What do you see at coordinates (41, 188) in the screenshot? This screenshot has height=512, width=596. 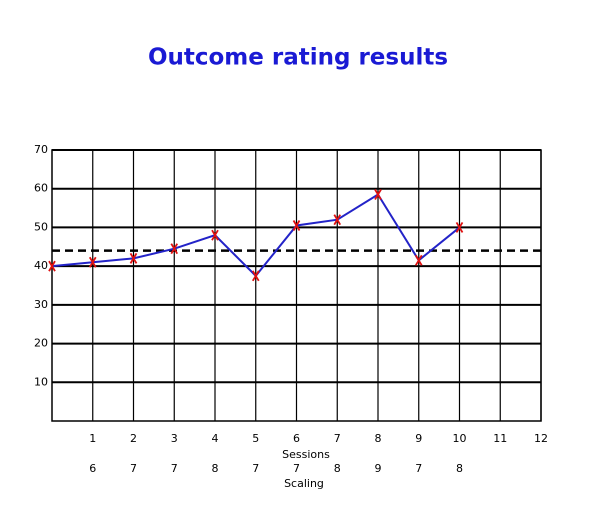 I see `y-tick-label: 60` at bounding box center [41, 188].